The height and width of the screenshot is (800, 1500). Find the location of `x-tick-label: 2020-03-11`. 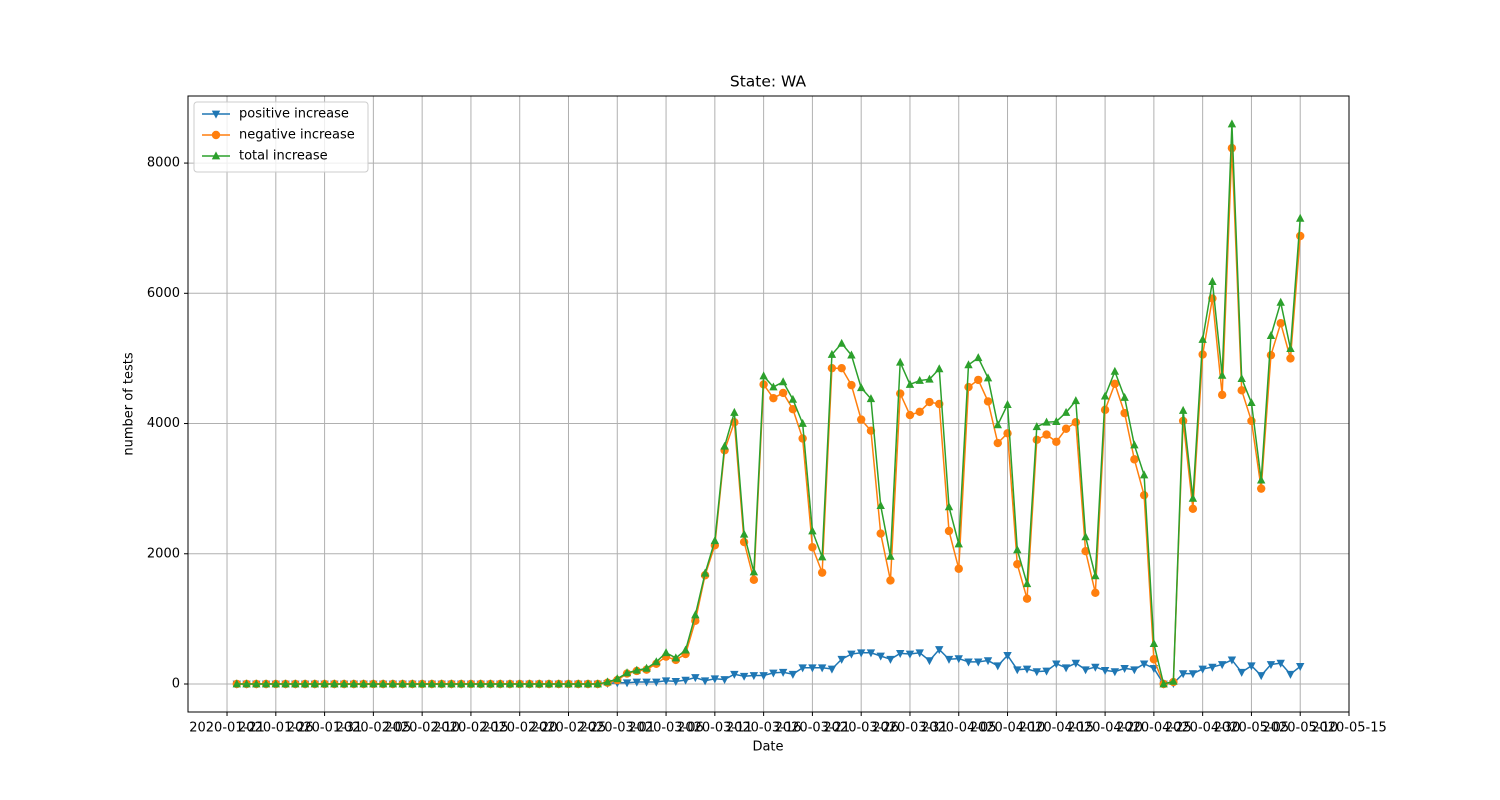

x-tick-label: 2020-03-11 is located at coordinates (715, 728).